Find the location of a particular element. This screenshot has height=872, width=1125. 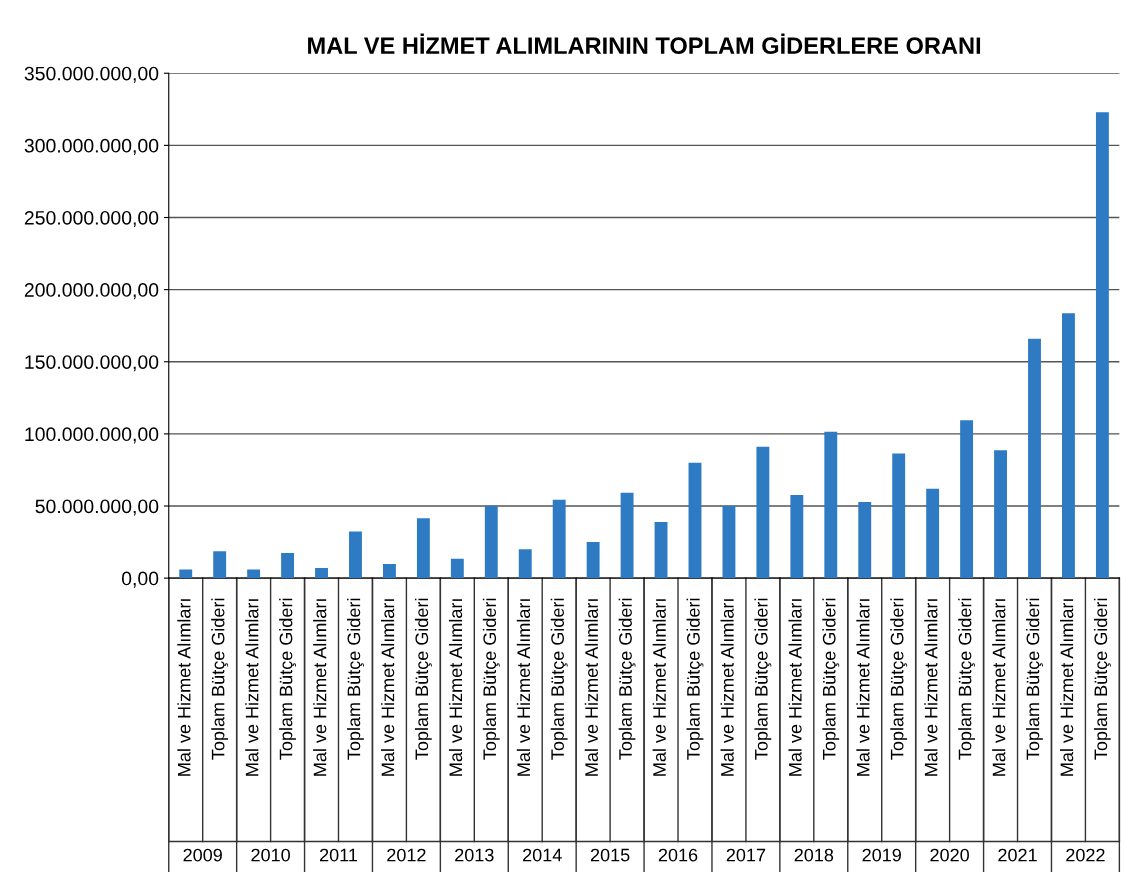

y-tick-label: 0,00 is located at coordinates (140, 579).